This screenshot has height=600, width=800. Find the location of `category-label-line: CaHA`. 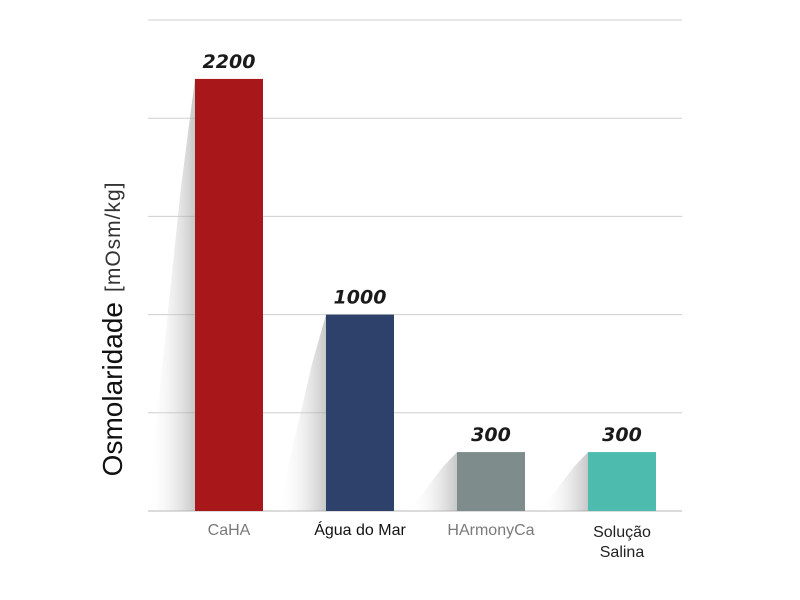

category-label-line: CaHA is located at coordinates (229, 530).